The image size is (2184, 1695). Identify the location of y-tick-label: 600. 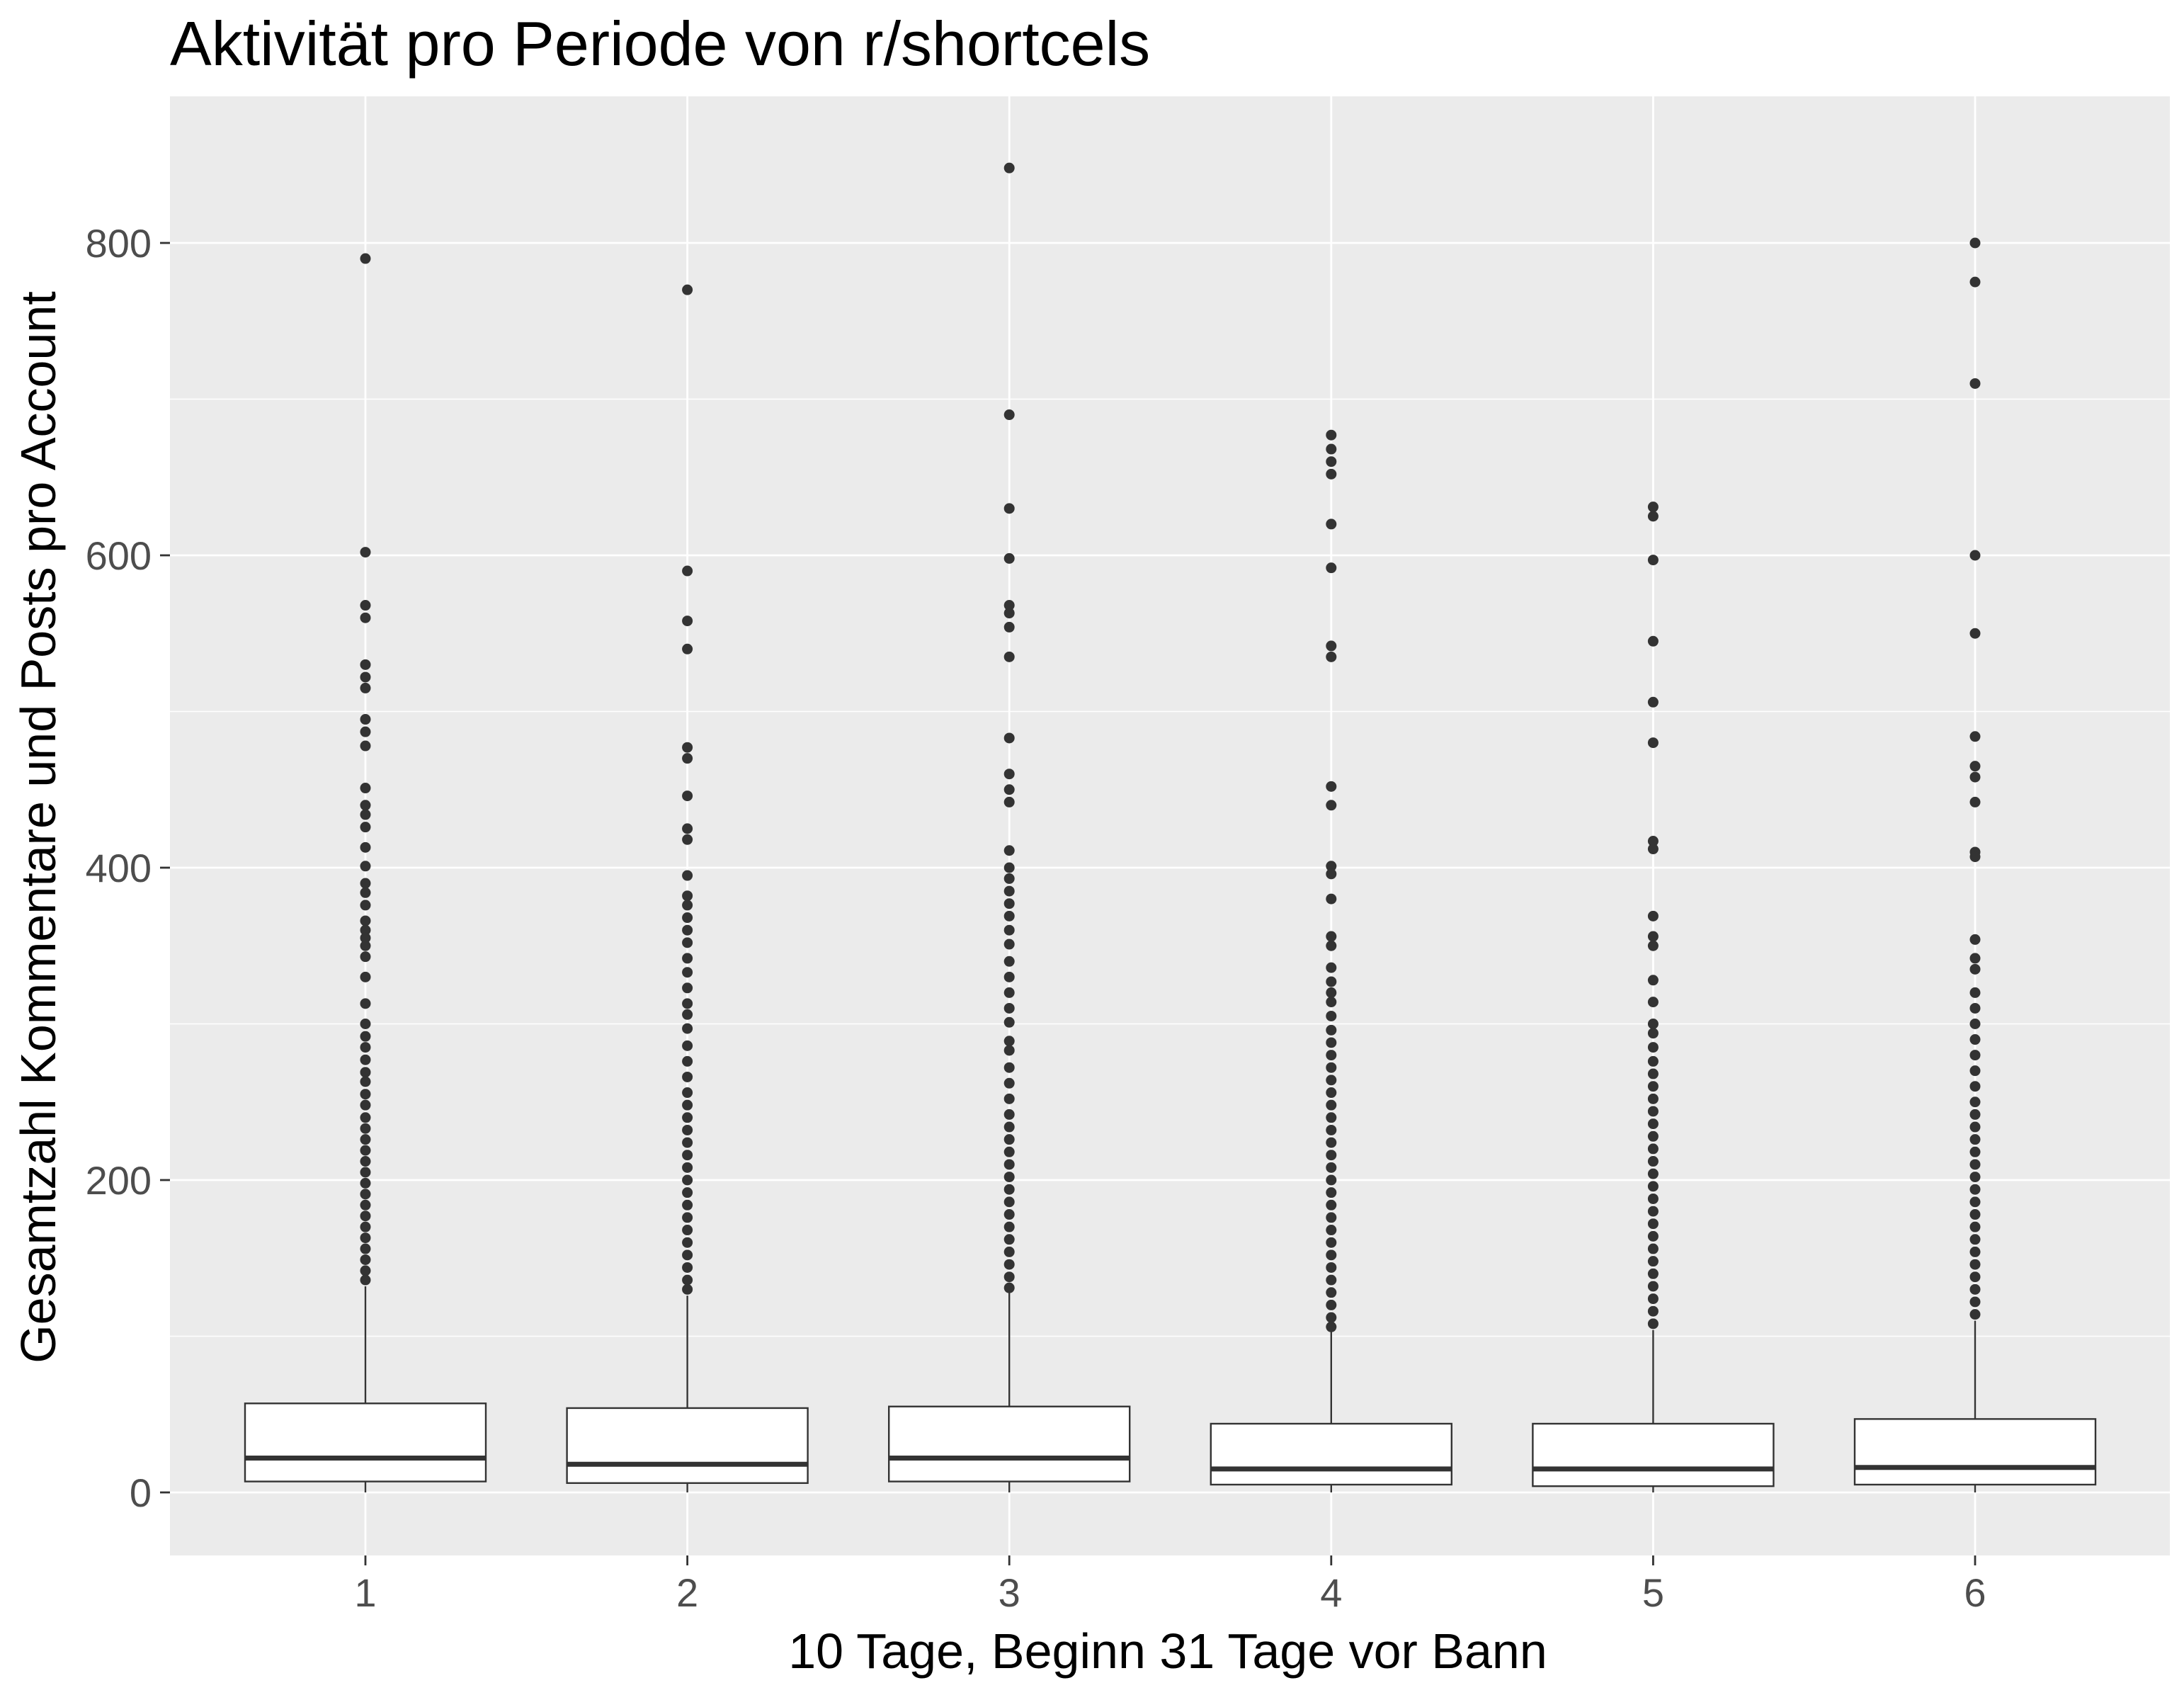
(119, 555).